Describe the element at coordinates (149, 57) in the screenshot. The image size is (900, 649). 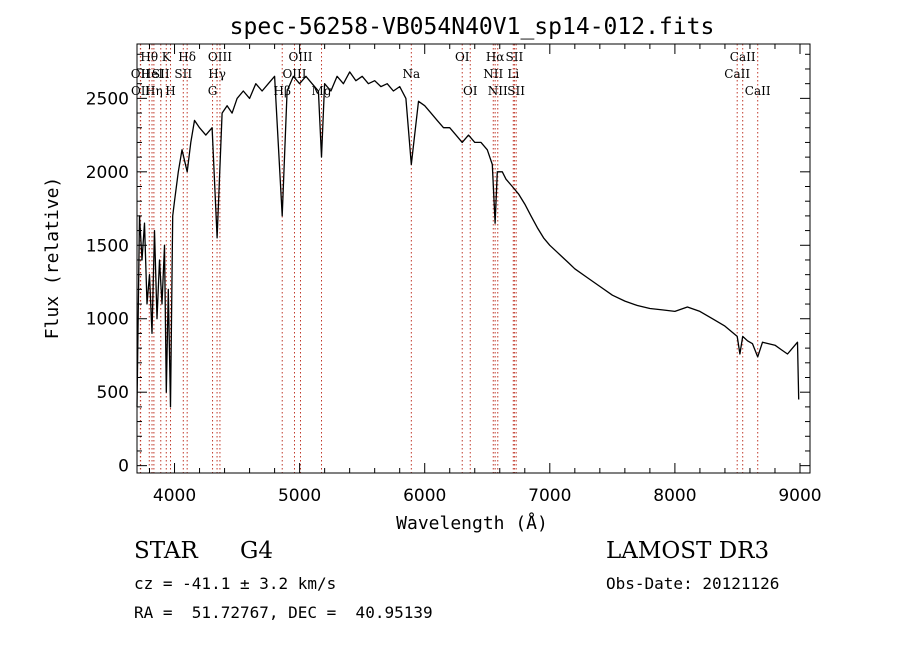
I see `line-label: Hθ` at that location.